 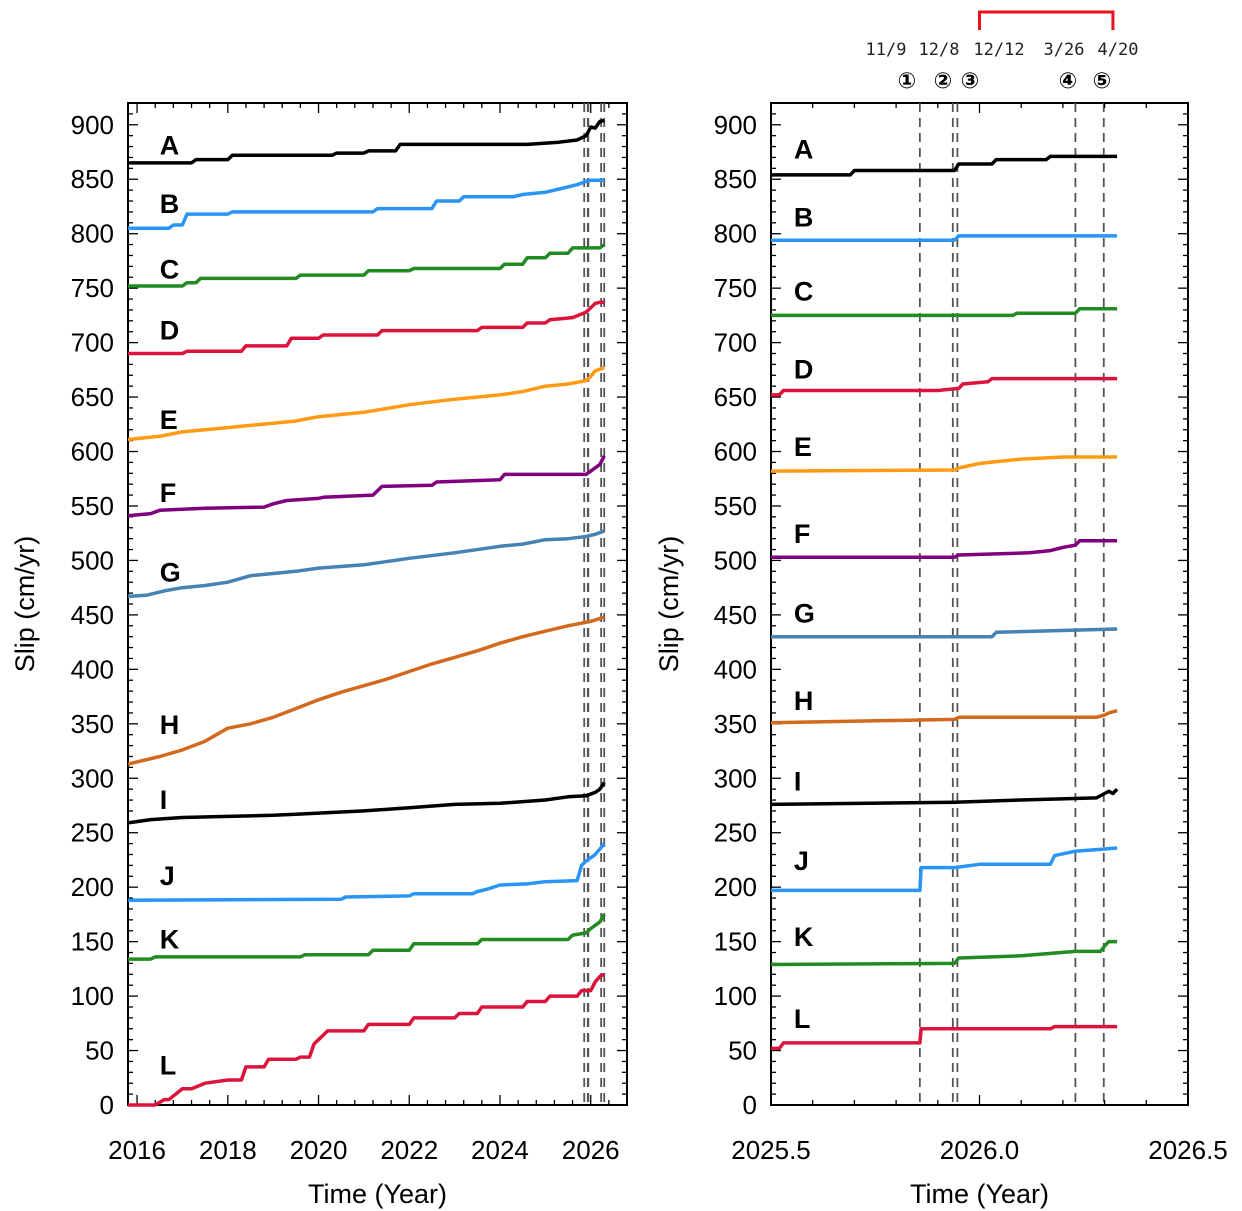 What do you see at coordinates (1118, 50) in the screenshot?
I see `event-date-5: 4/20` at bounding box center [1118, 50].